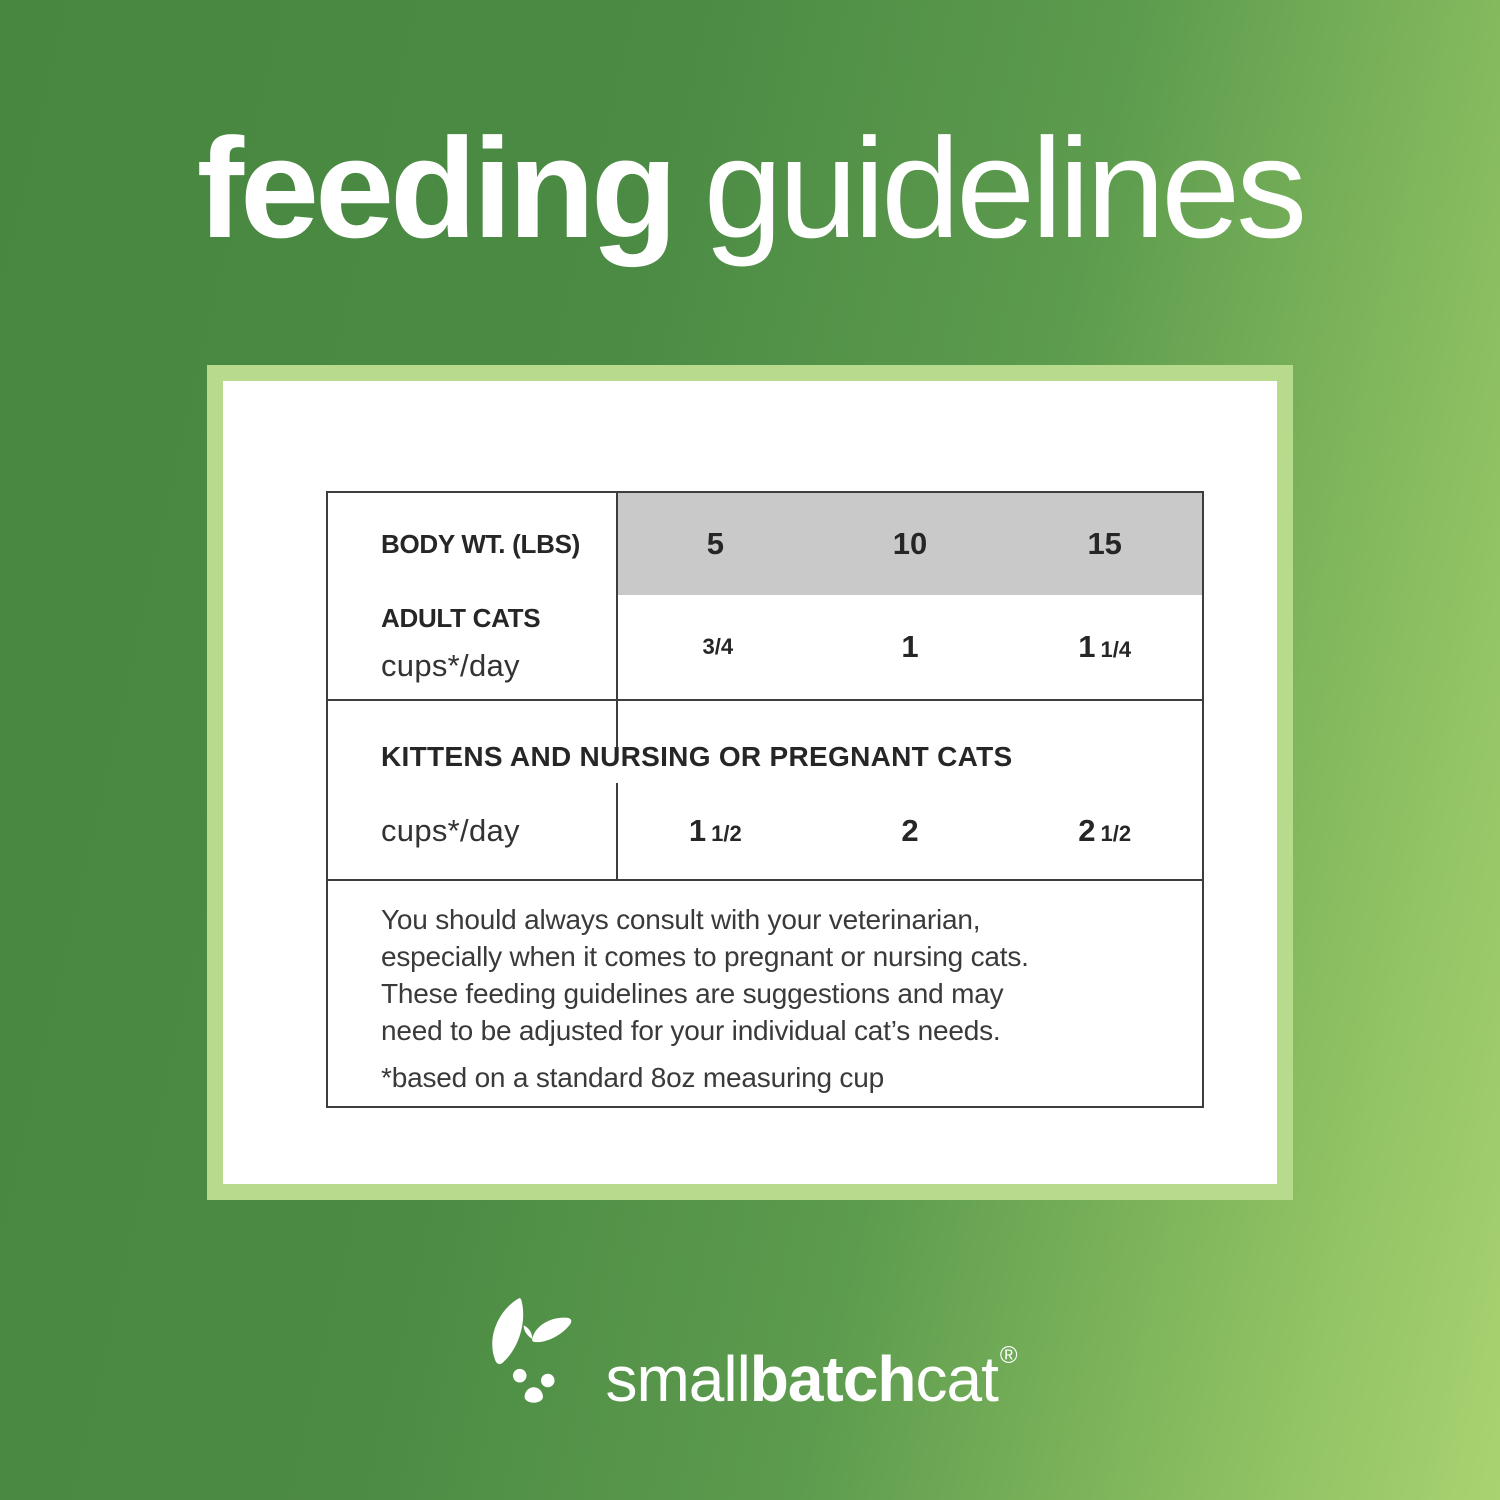 The width and height of the screenshot is (1500, 1500). I want to click on weight-value: 10, so click(910, 543).